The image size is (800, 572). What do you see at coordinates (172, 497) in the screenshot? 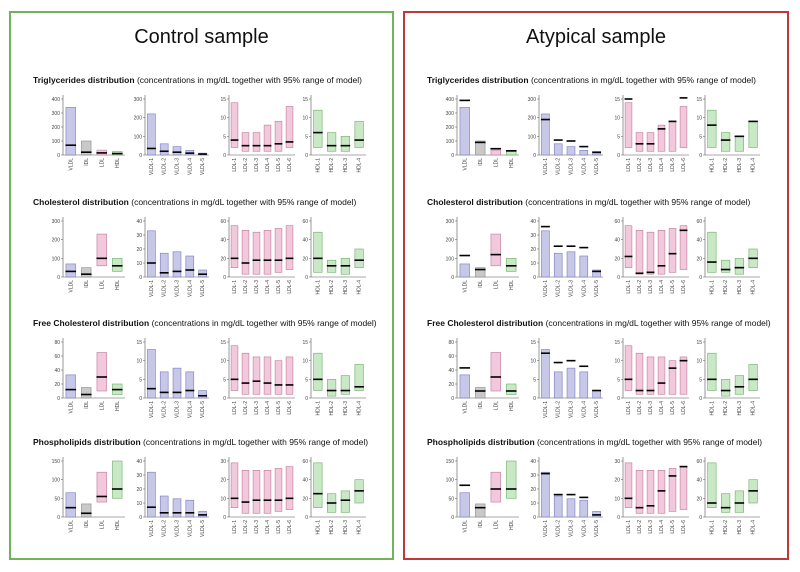
I see `subplot: 0 10 20 30 40 VLDL-1 VLDL-2 VLDL-3 VLDL-4 VLDL-5` at bounding box center [172, 497].